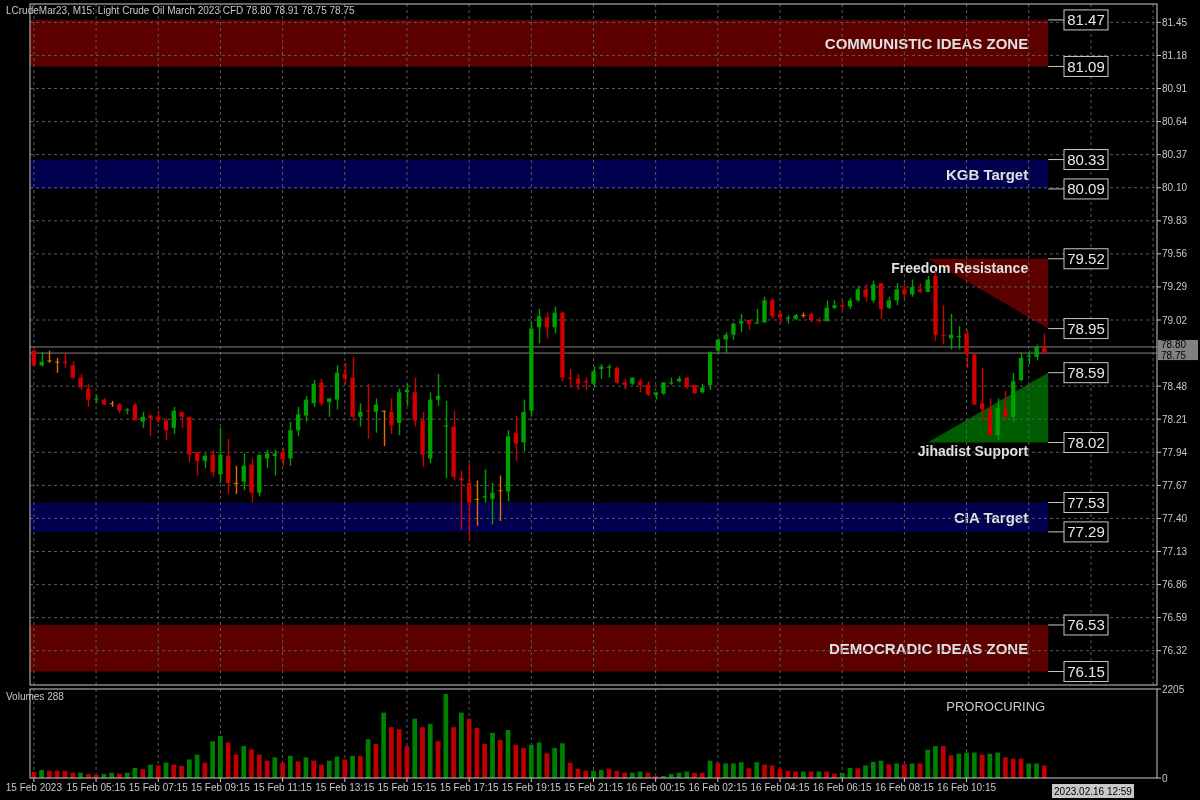  What do you see at coordinates (1175, 419) in the screenshot?
I see `y-tick-label: 78.21` at bounding box center [1175, 419].